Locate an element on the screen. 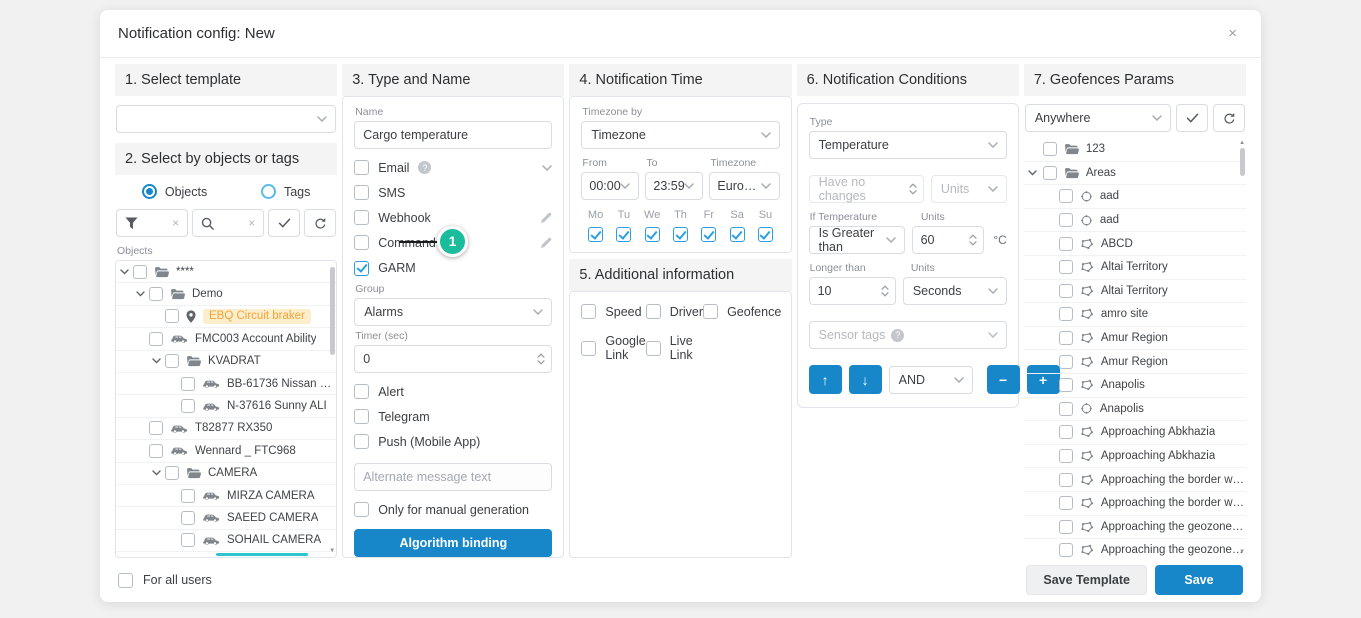 Image resolution: width=1361 pixels, height=618 pixels. anywhere-select: Anywhere is located at coordinates (1098, 118).